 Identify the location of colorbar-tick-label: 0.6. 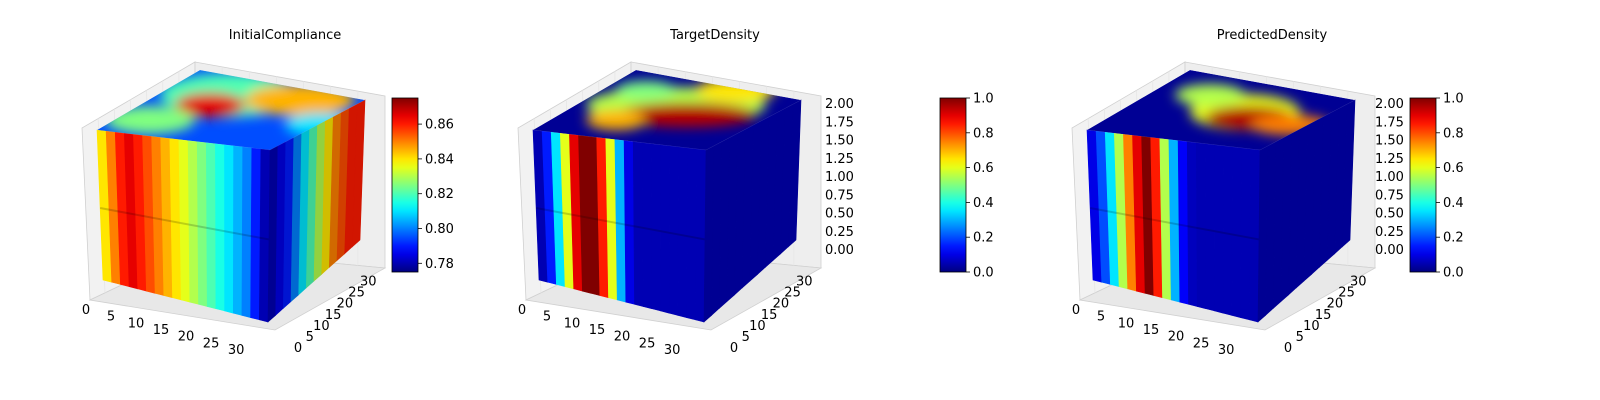
(983, 168).